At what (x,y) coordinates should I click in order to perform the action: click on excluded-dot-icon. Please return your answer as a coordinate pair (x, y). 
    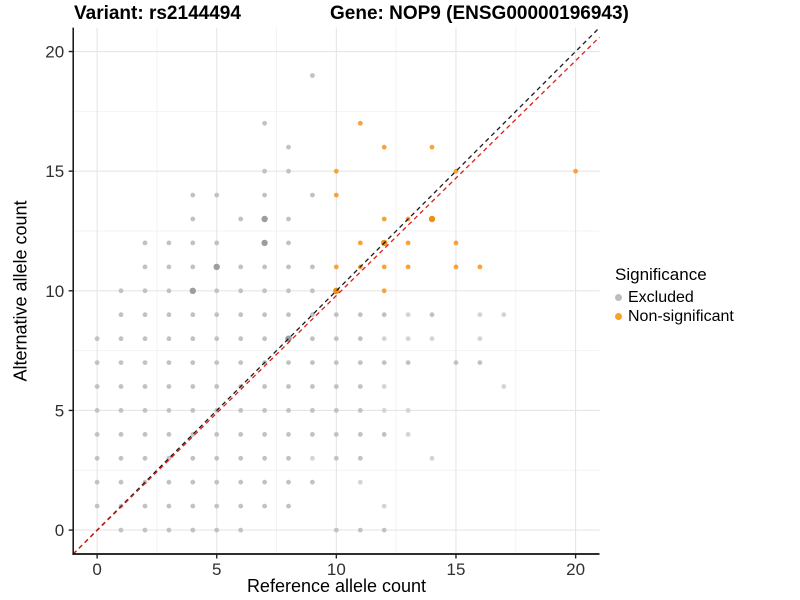
    Looking at the image, I should click on (618, 297).